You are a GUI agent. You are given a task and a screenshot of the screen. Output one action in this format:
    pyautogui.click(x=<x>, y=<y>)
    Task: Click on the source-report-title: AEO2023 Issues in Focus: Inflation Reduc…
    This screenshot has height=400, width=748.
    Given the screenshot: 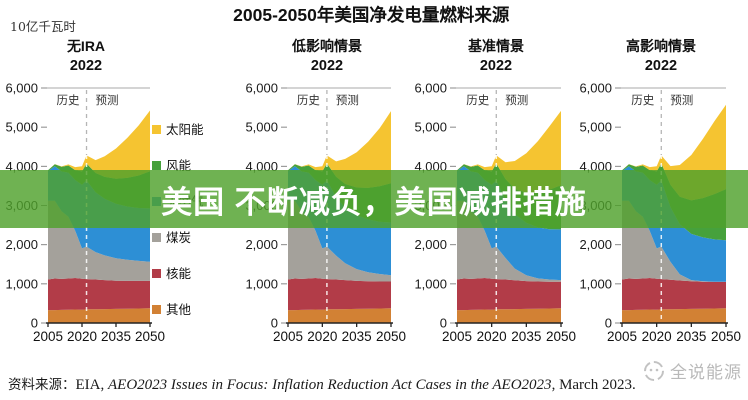 What is the action you would take?
    pyautogui.click(x=330, y=385)
    